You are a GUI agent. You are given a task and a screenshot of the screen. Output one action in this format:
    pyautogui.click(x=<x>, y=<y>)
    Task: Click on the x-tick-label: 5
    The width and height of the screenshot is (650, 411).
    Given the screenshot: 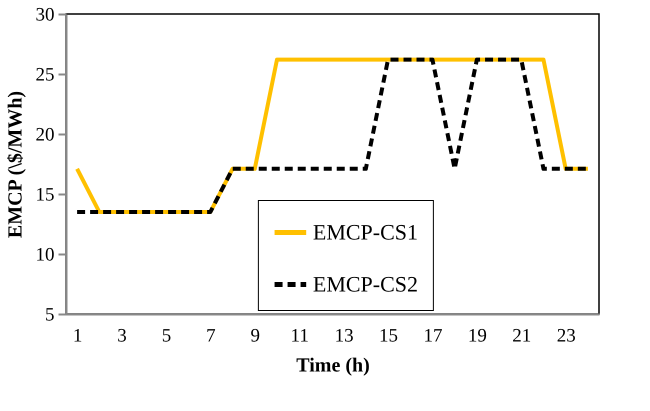 What is the action you would take?
    pyautogui.click(x=167, y=336)
    